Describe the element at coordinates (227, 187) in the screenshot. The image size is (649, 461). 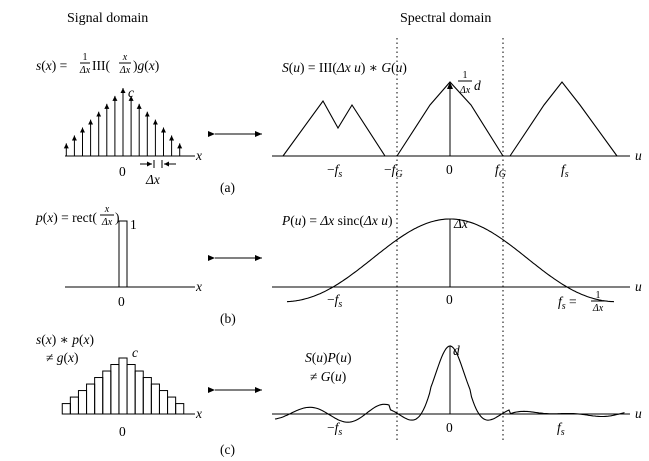
I see `panel-tag-a: (a)` at that location.